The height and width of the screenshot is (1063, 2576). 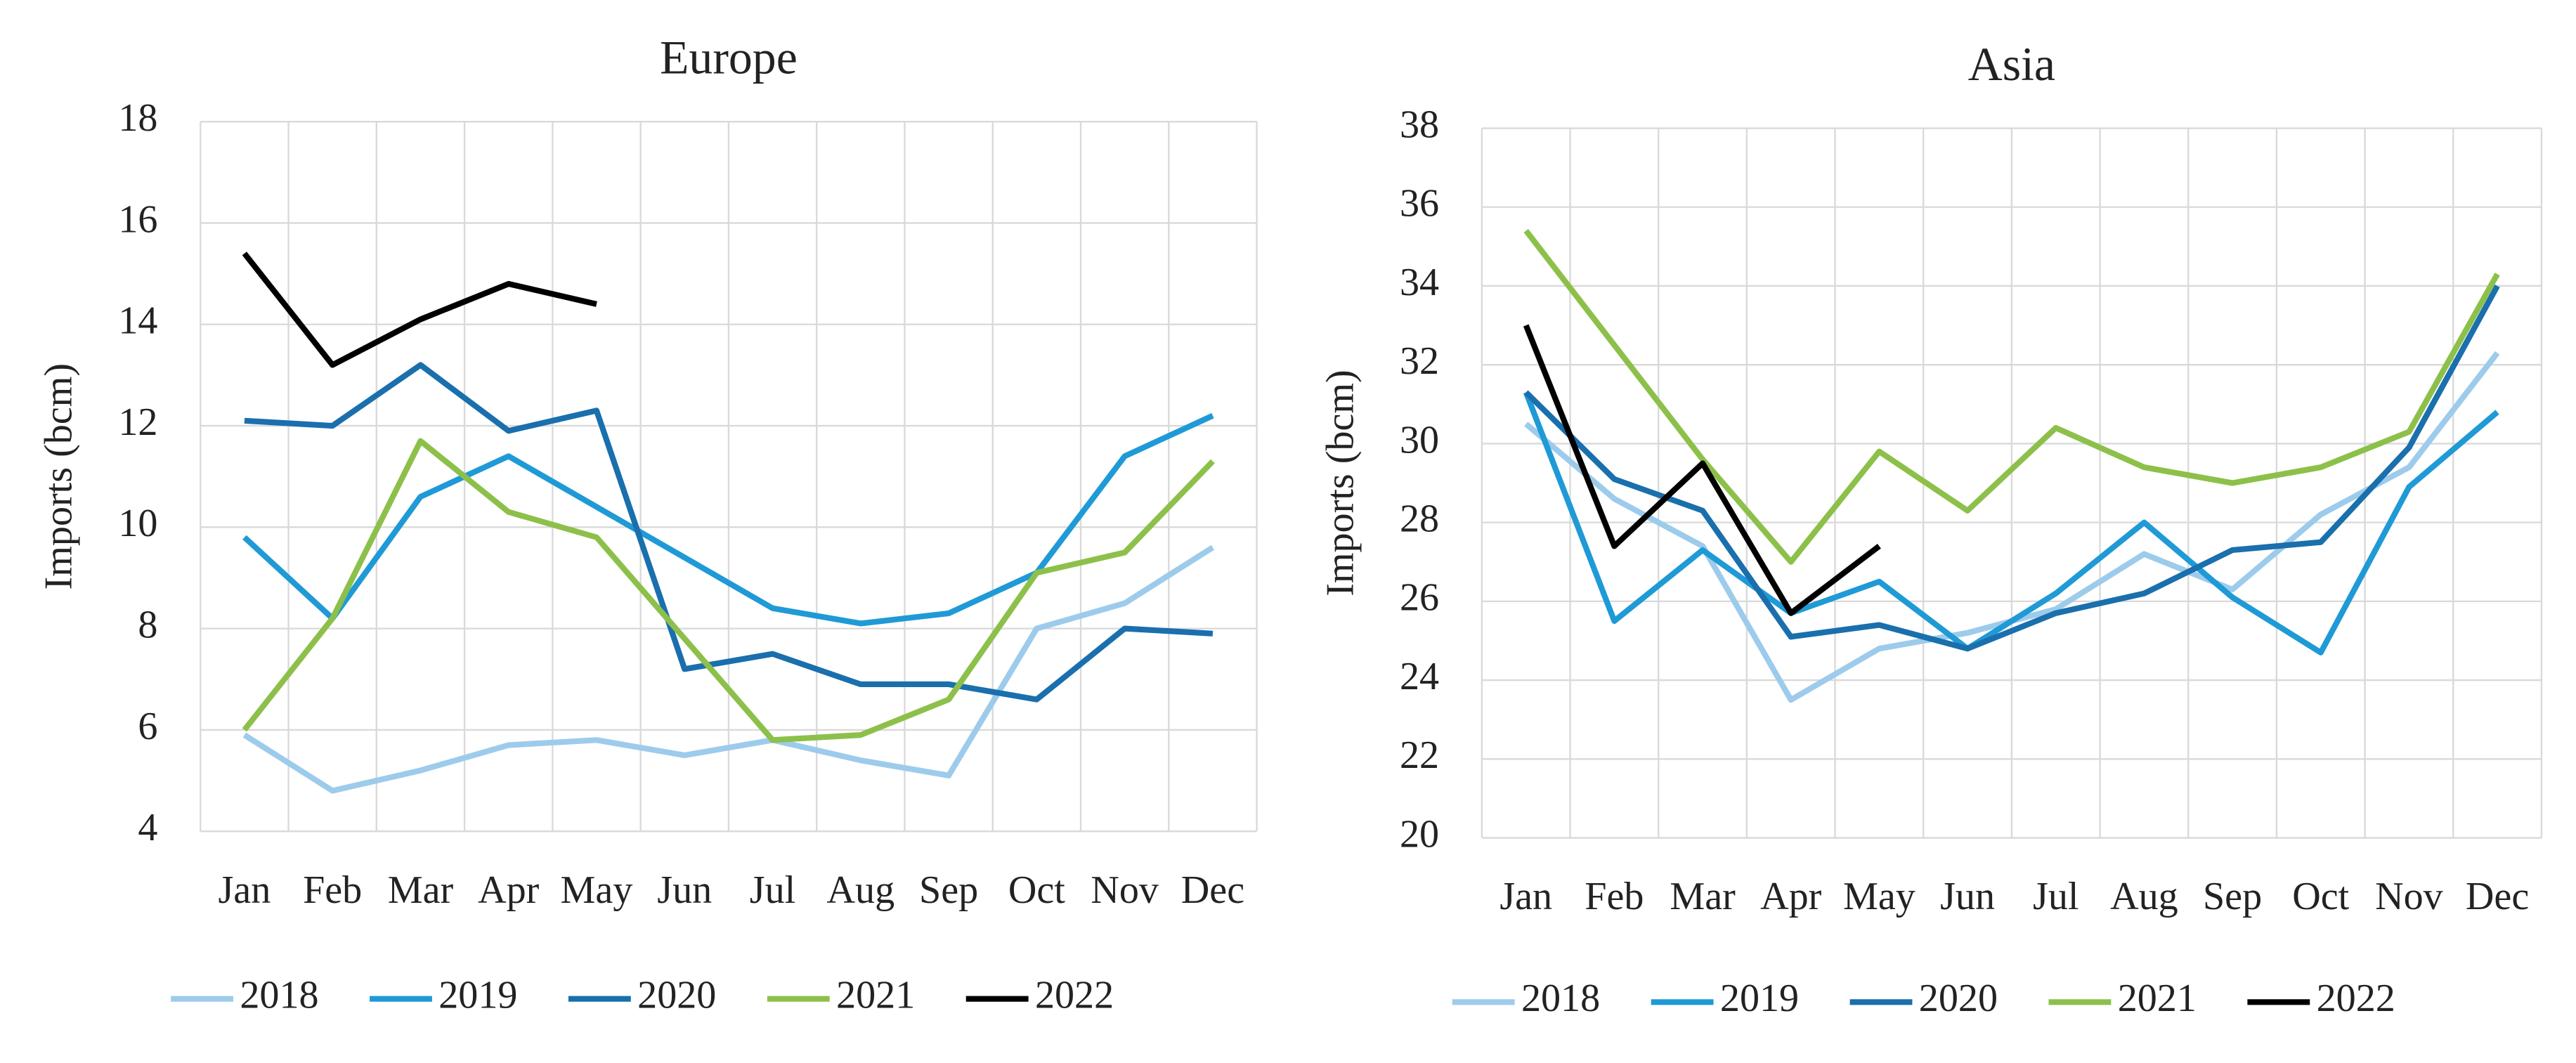 I want to click on y-tick-label: 30, so click(x=1419, y=440).